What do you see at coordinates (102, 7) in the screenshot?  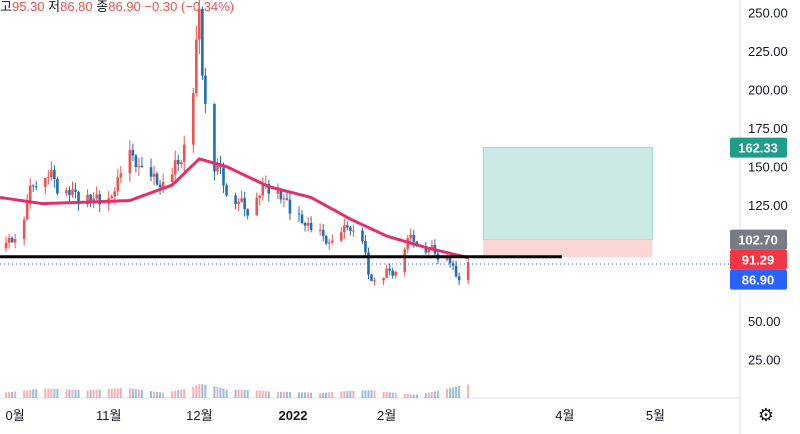 I see `close-label: 종` at bounding box center [102, 7].